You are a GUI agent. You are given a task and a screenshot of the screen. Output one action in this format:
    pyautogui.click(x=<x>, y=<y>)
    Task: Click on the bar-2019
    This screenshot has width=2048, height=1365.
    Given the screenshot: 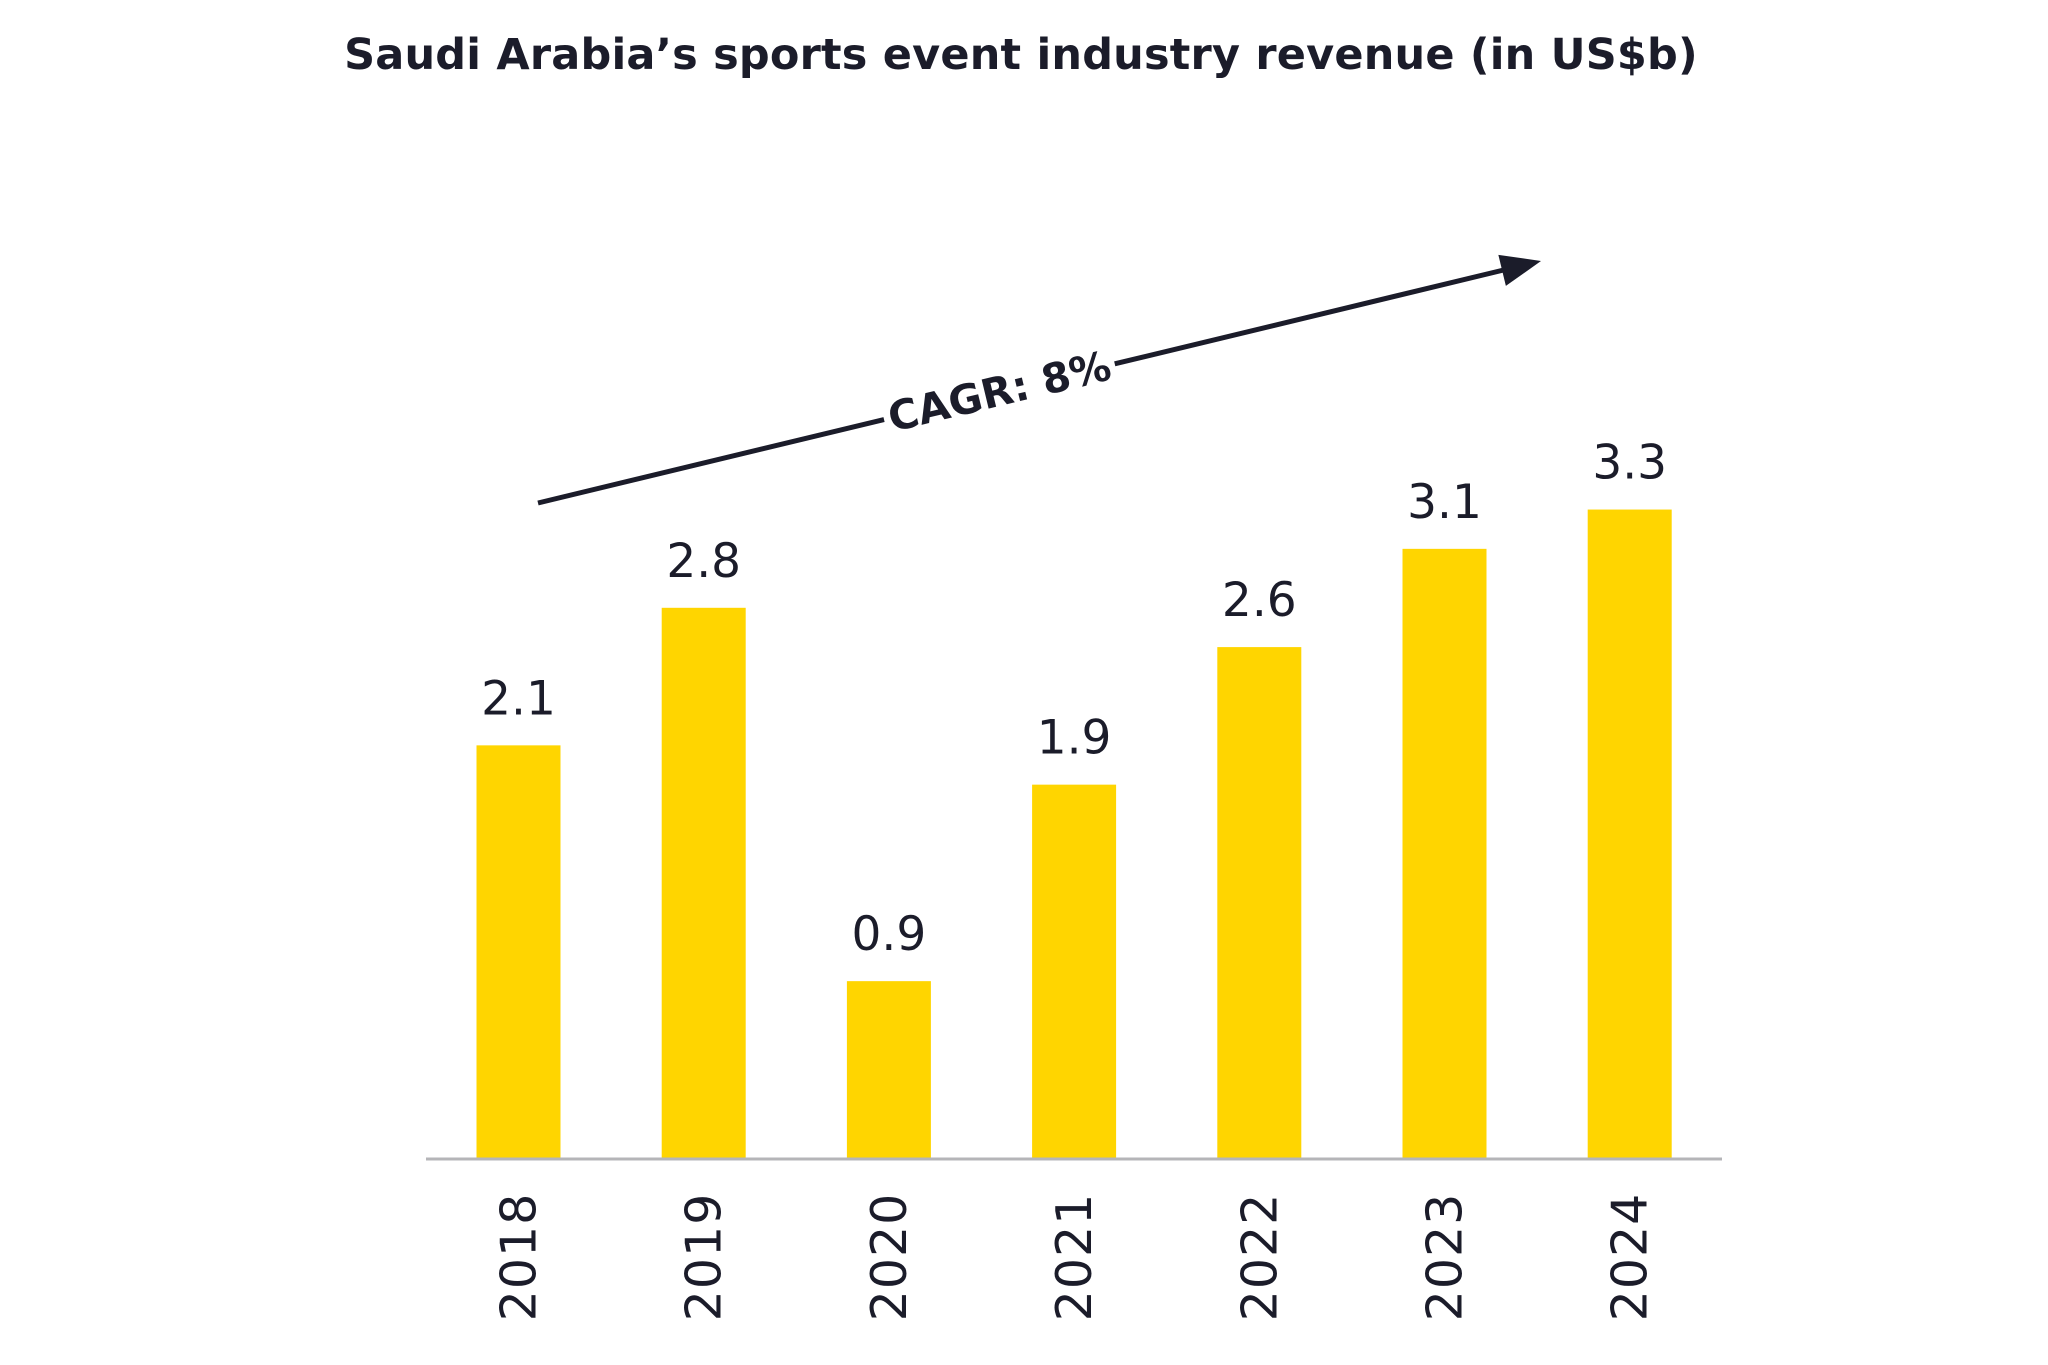 What is the action you would take?
    pyautogui.click(x=703, y=882)
    